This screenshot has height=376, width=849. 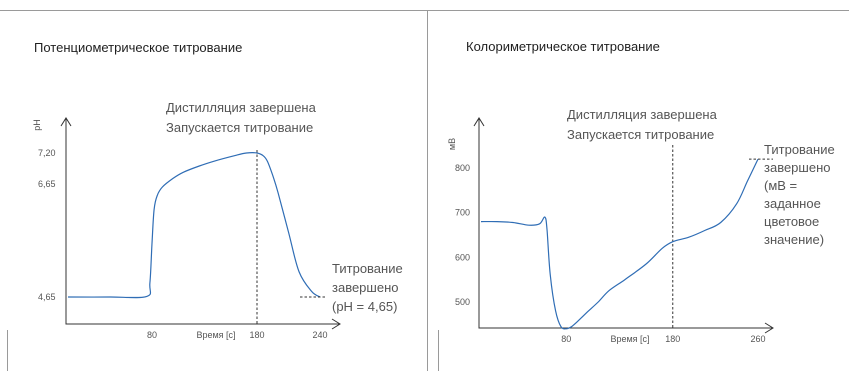 I want to click on endpoint-annotation: (мВ =, so click(x=780, y=185).